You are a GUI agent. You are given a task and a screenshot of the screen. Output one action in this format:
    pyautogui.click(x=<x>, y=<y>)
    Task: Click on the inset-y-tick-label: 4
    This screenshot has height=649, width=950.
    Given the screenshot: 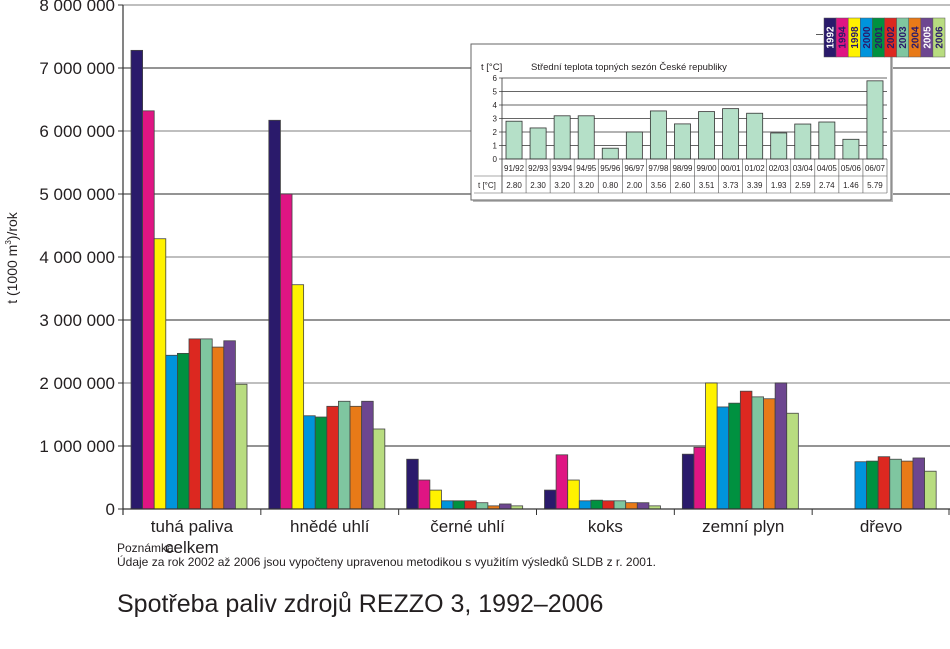 What is the action you would take?
    pyautogui.click(x=495, y=105)
    